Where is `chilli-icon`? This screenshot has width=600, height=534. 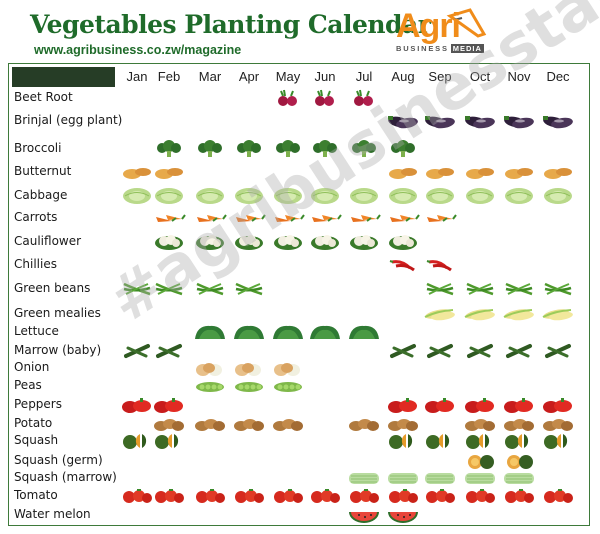
chilli-icon is located at coordinates (440, 265).